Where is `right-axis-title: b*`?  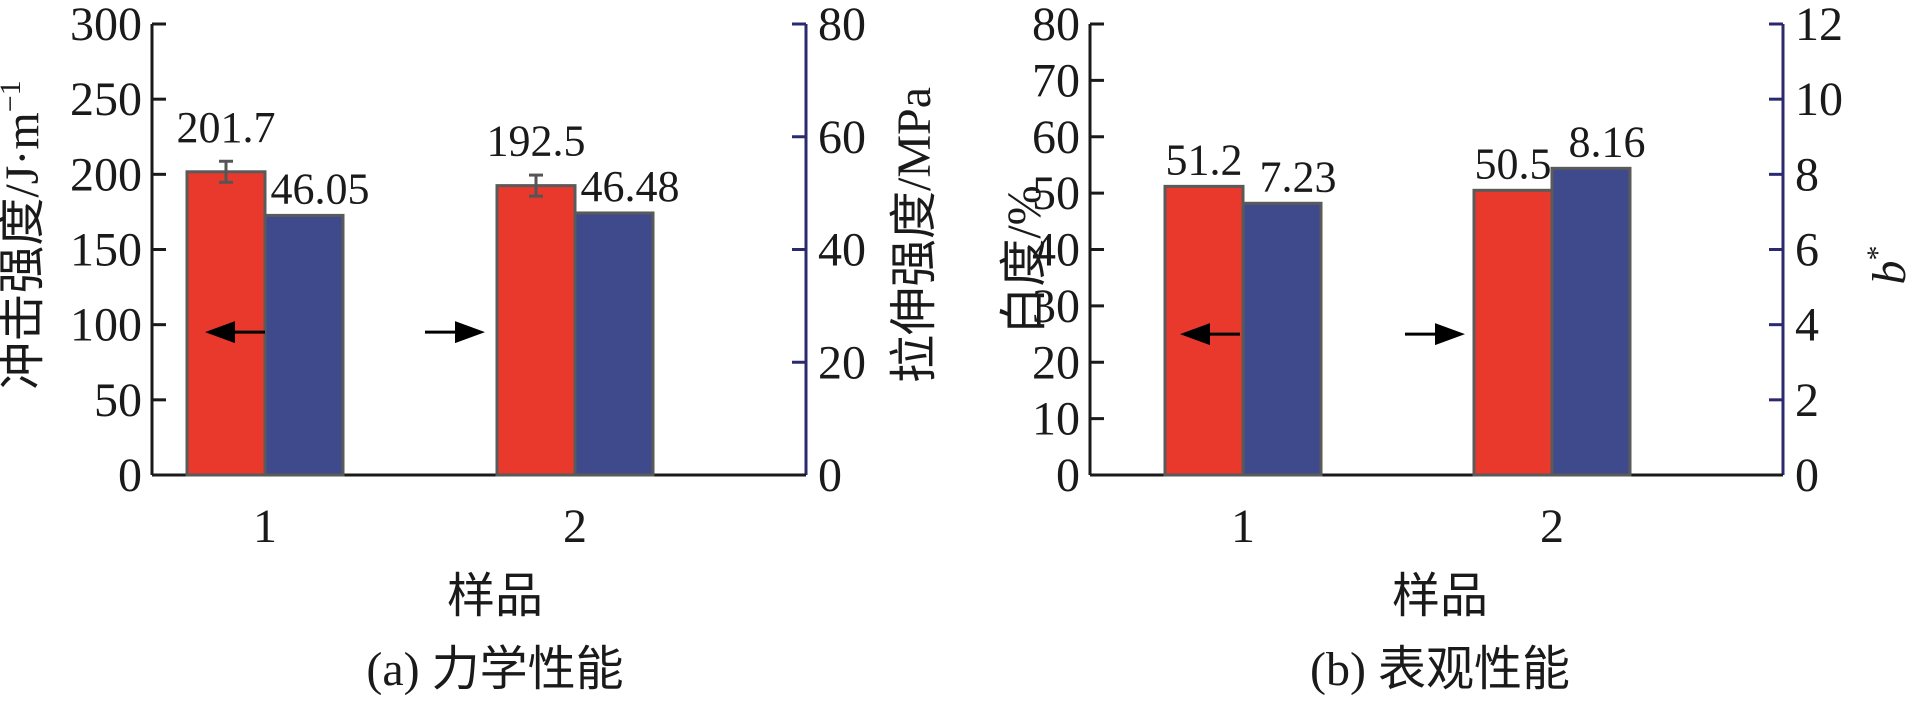 right-axis-title: b* is located at coordinates (1888, 265).